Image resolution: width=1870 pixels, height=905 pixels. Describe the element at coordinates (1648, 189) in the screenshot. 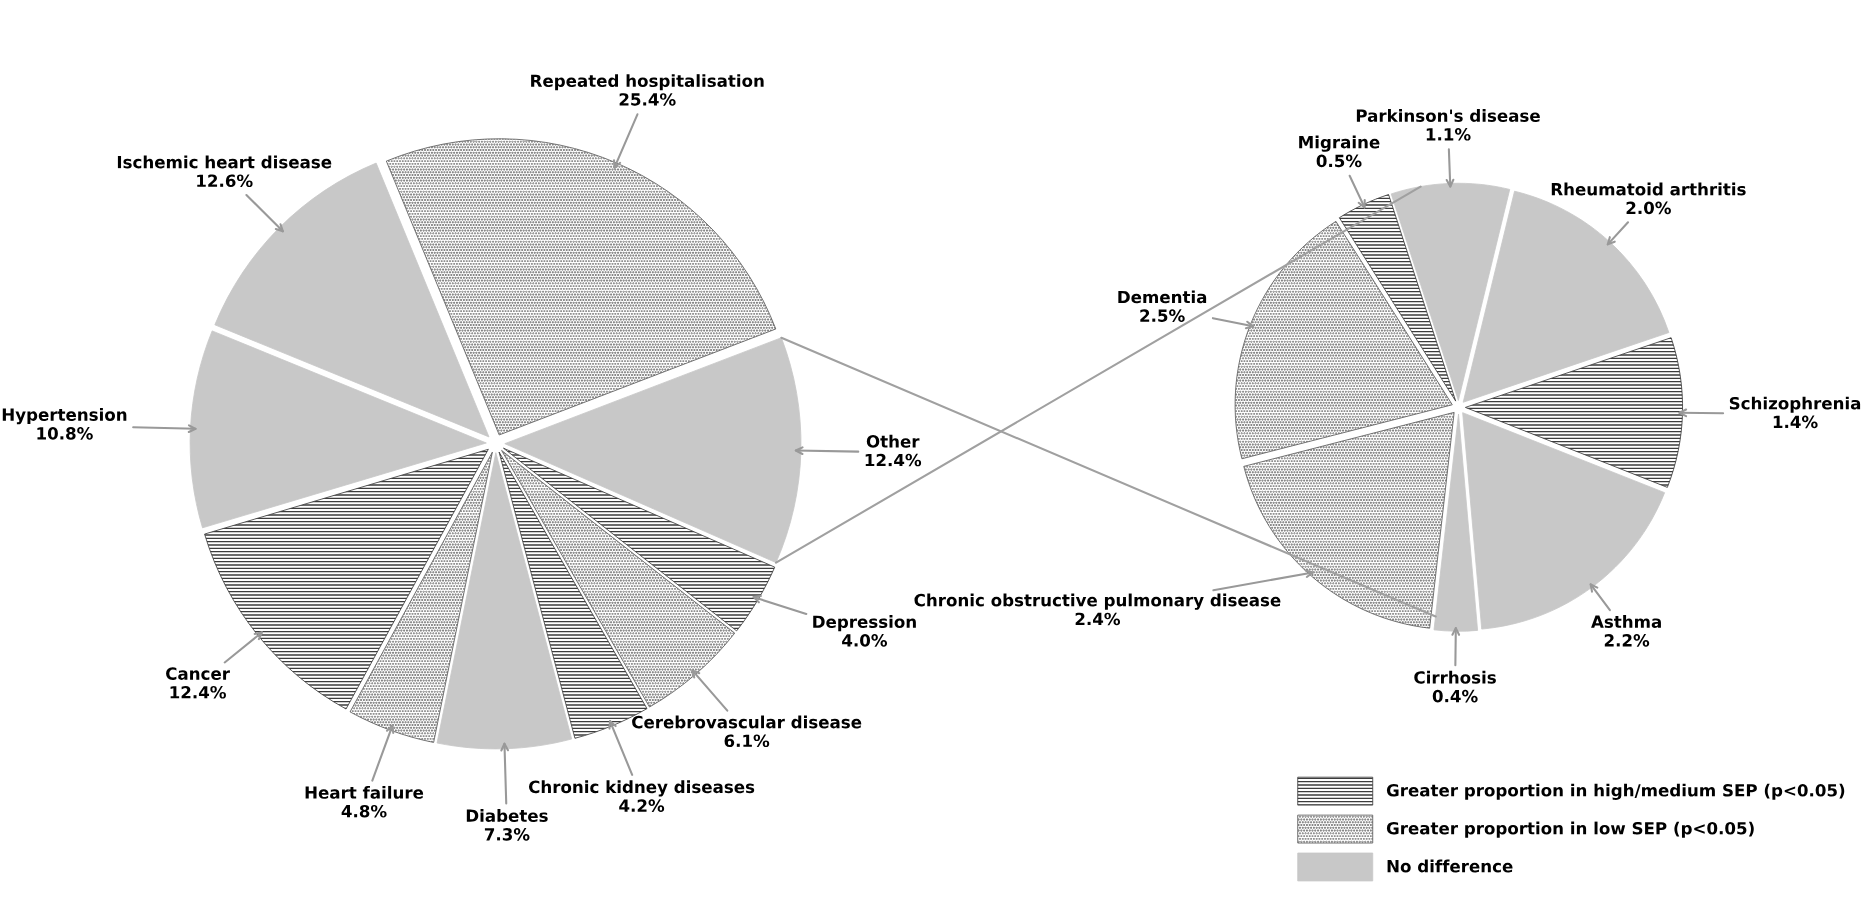

I see `slice-label: Rheumatoid arthritis` at that location.